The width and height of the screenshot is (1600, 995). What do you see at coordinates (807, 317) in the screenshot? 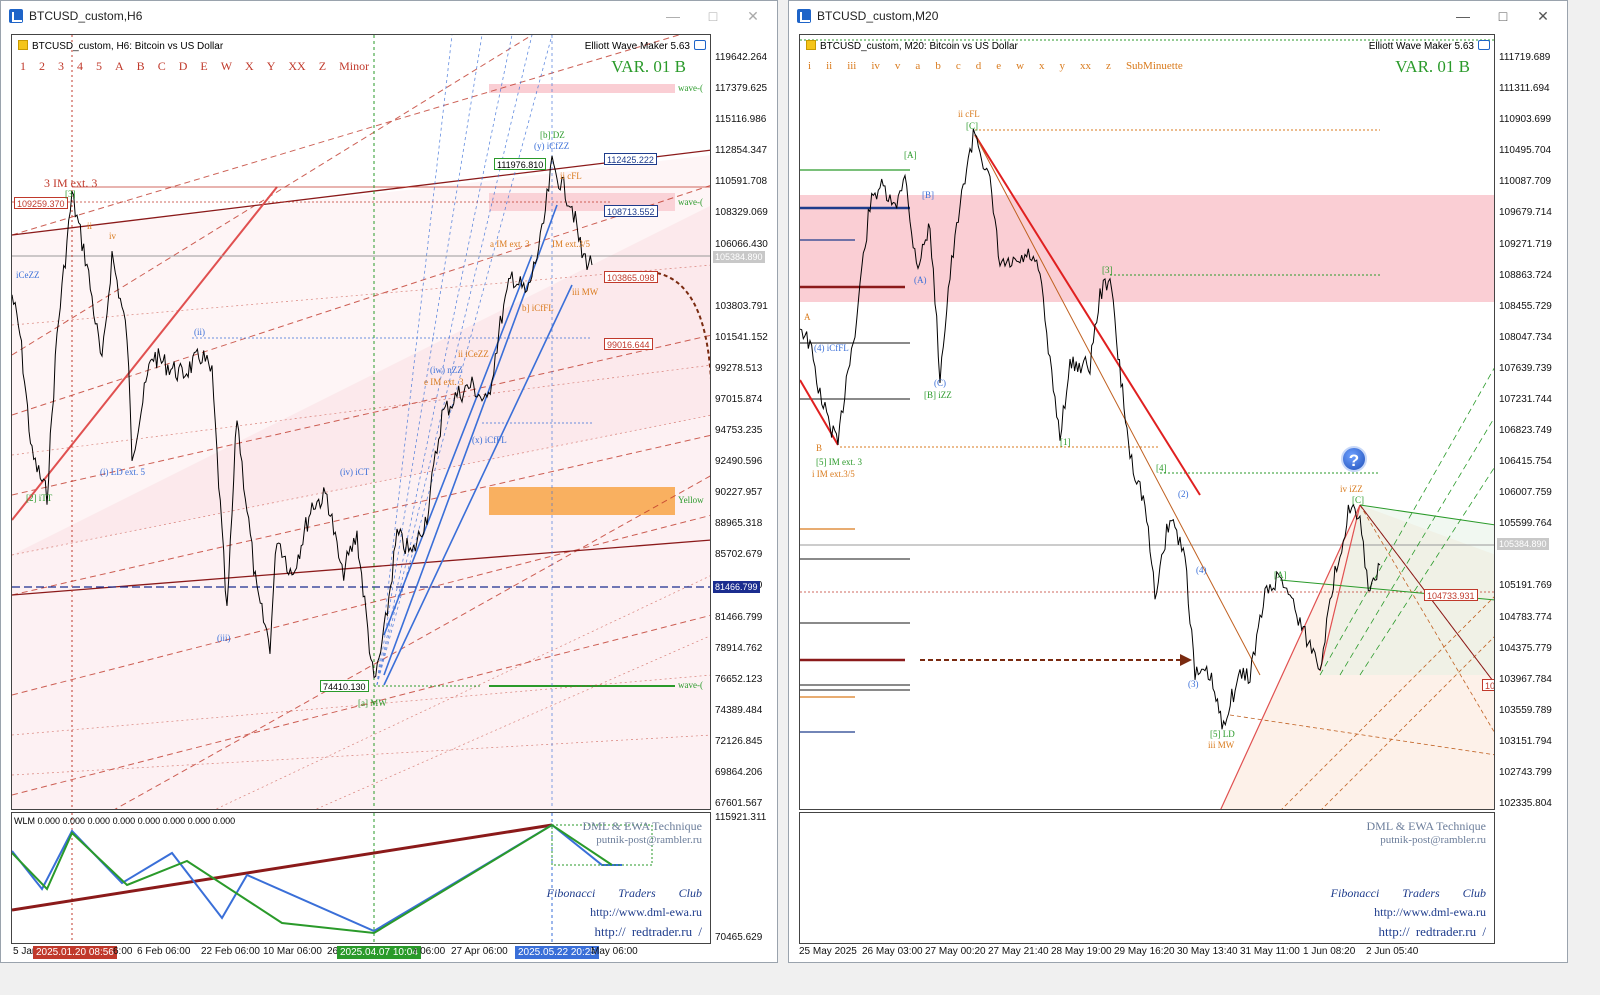
I see `wave-annotation: A` at bounding box center [807, 317].